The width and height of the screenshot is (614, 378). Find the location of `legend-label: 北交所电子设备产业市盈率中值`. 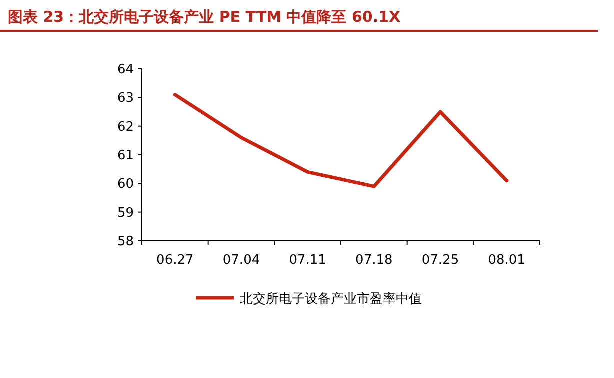

legend-label: 北交所电子设备产业市盈率中值 is located at coordinates (331, 299).